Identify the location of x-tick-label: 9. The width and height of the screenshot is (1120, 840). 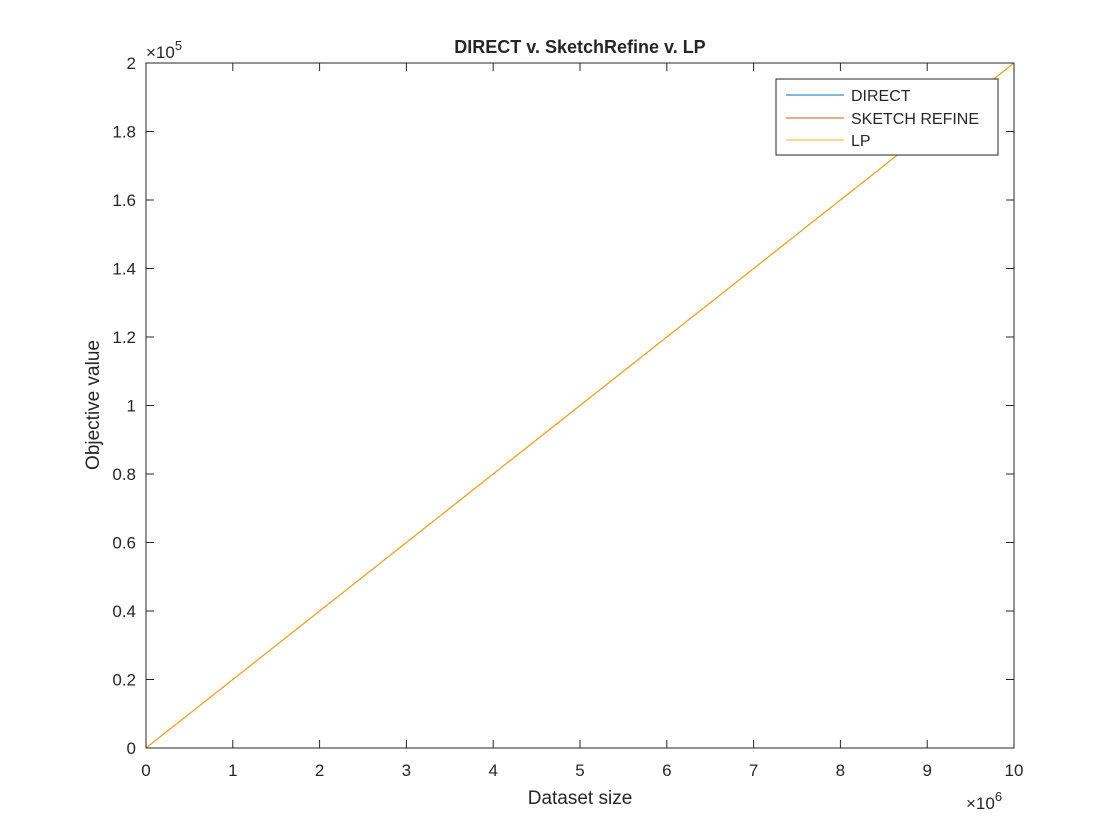
(926, 770).